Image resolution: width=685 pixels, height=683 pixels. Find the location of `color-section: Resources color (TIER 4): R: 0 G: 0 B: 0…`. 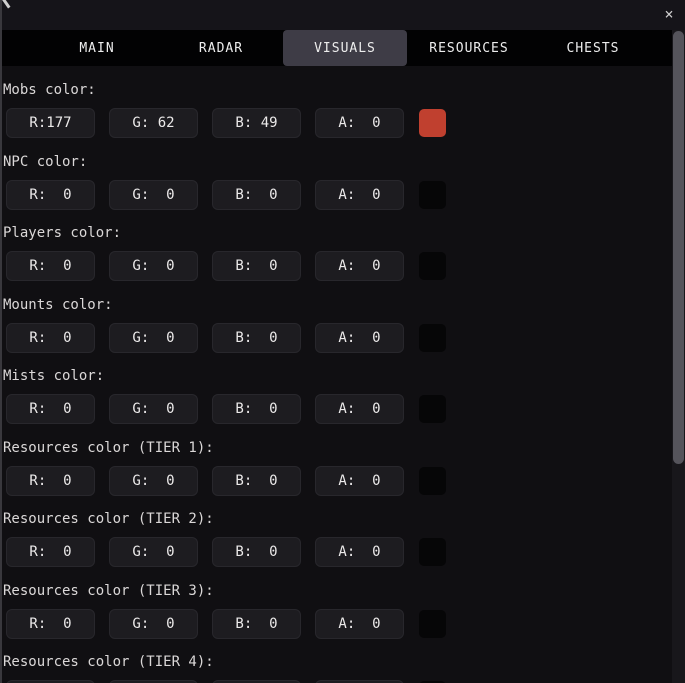

color-section: Resources color (TIER 4): R: 0 G: 0 B: 0… is located at coordinates (344, 668).